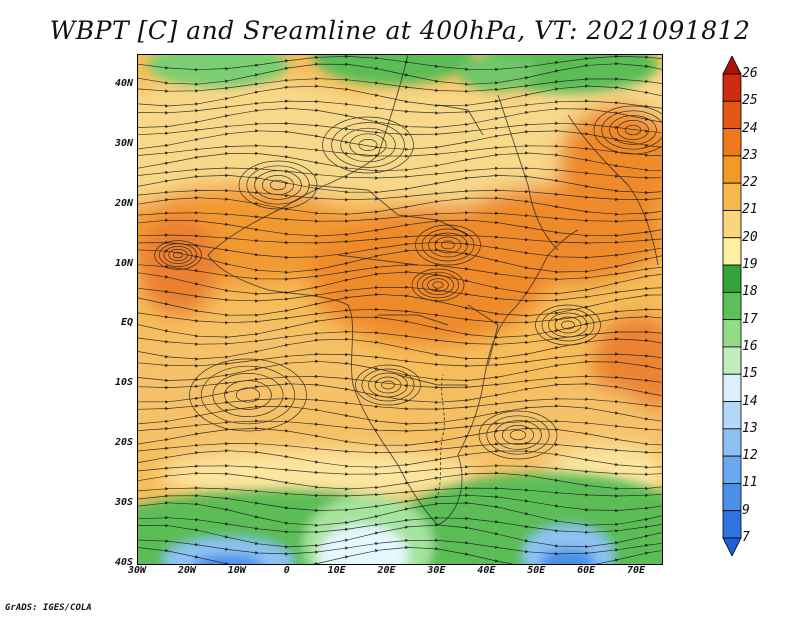  What do you see at coordinates (436, 570) in the screenshot?
I see `lon-tick-label: 30E` at bounding box center [436, 570].